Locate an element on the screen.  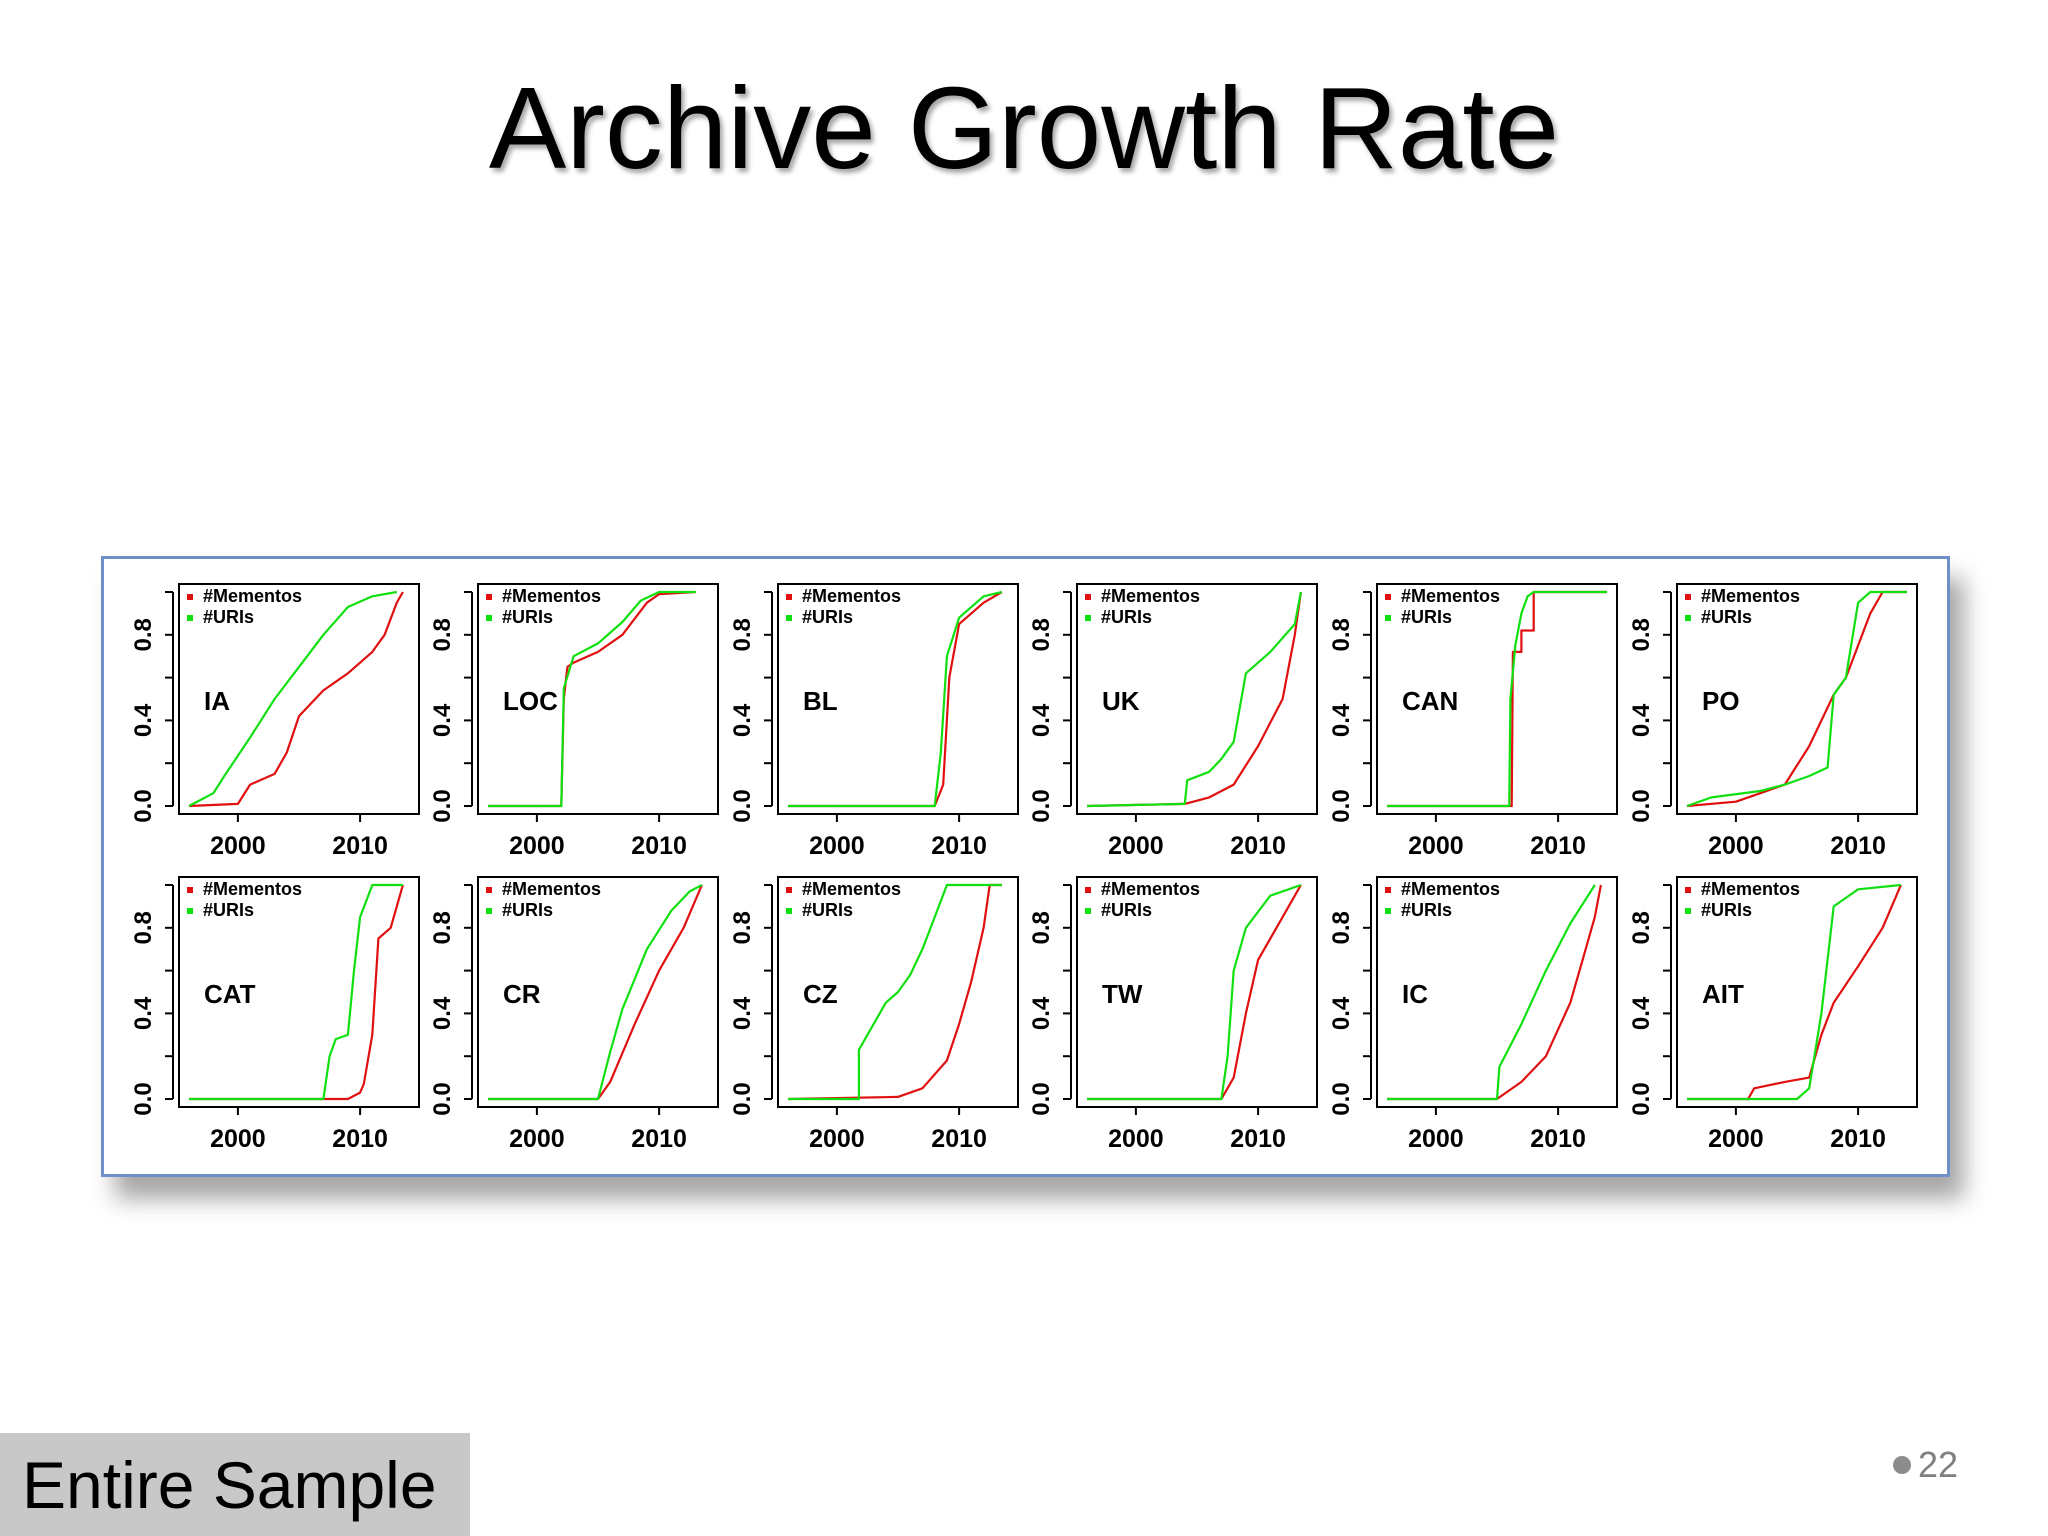
archive-label: PO is located at coordinates (1721, 701).